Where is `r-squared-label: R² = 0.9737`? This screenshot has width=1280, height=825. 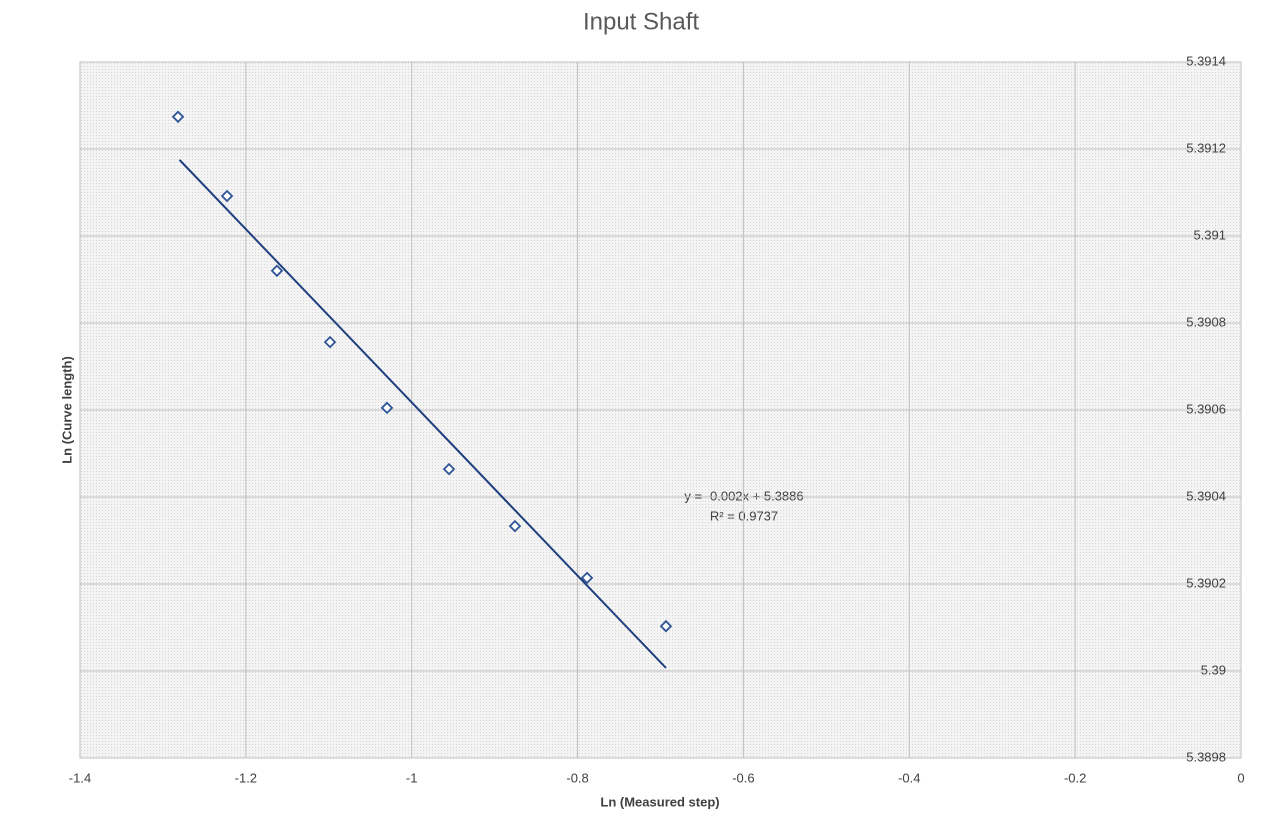 r-squared-label: R² = 0.9737 is located at coordinates (744, 515).